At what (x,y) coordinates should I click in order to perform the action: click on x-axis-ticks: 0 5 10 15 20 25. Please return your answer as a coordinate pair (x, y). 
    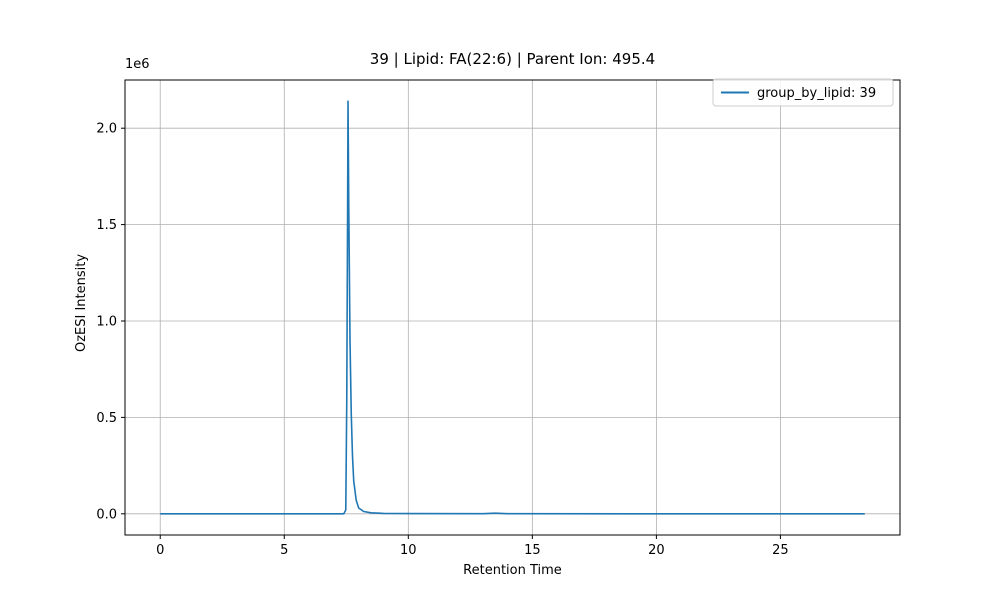
    Looking at the image, I should click on (472, 546).